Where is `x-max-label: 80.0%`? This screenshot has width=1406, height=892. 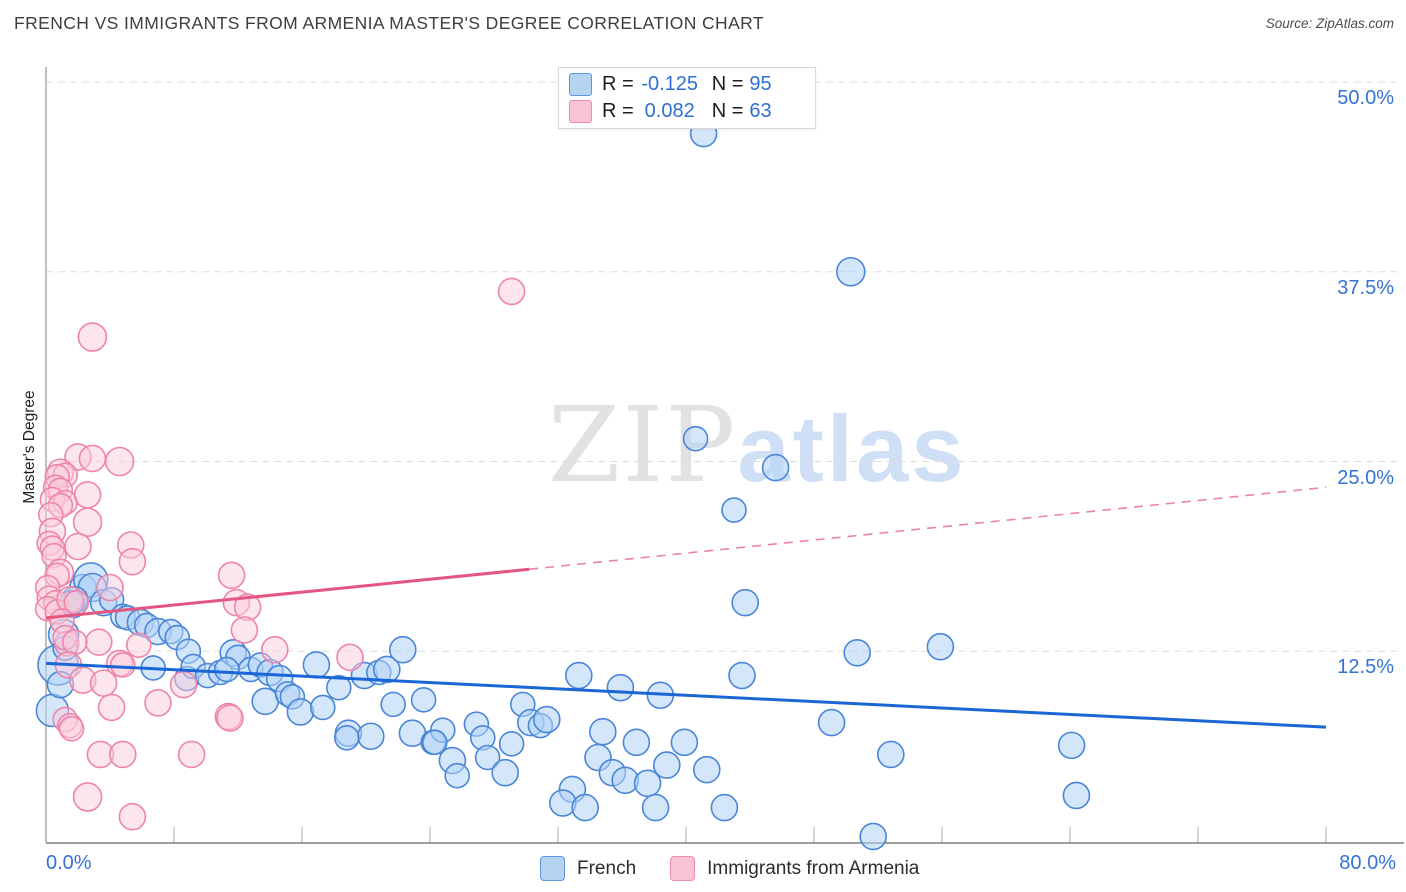
x-max-label: 80.0% is located at coordinates (1367, 863).